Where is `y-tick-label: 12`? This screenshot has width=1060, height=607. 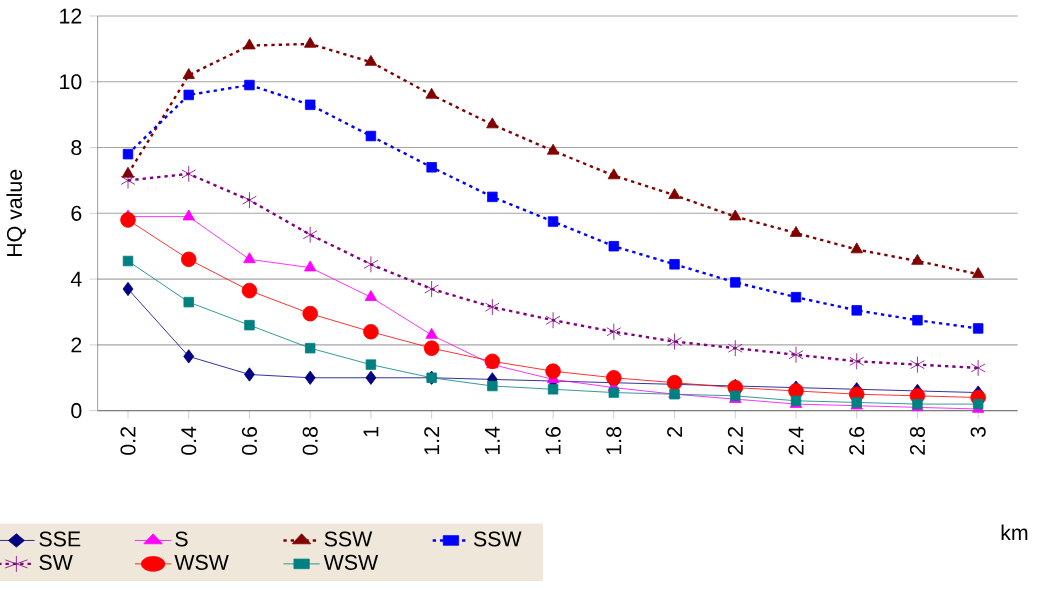 y-tick-label: 12 is located at coordinates (71, 16).